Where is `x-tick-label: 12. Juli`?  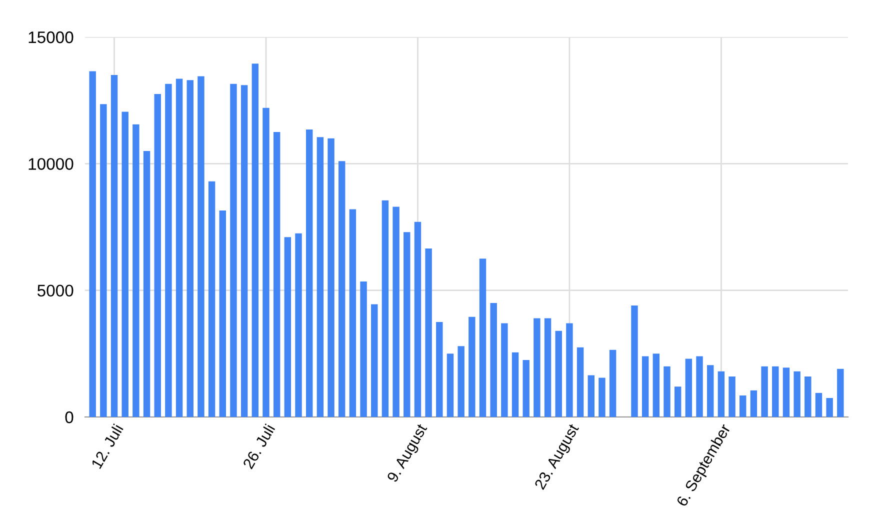
x-tick-label: 12. Juli is located at coordinates (107, 446).